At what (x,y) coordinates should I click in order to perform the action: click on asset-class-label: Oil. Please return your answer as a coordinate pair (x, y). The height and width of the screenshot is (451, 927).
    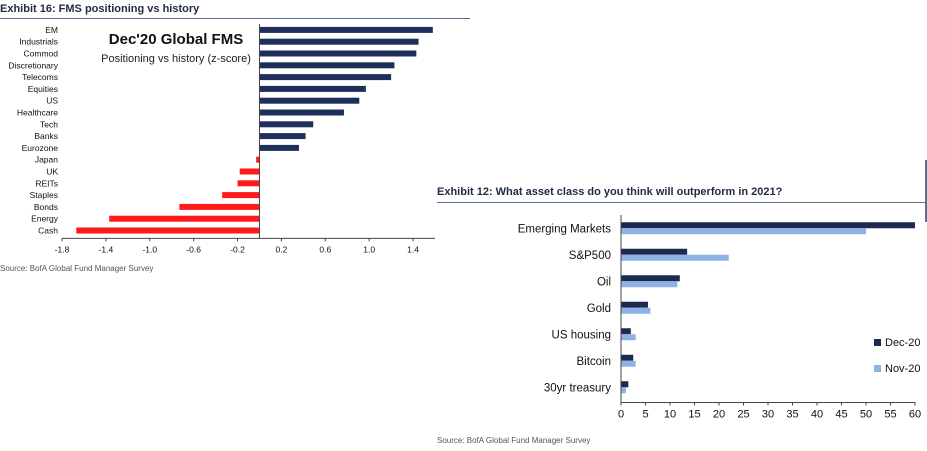
    Looking at the image, I should click on (604, 282).